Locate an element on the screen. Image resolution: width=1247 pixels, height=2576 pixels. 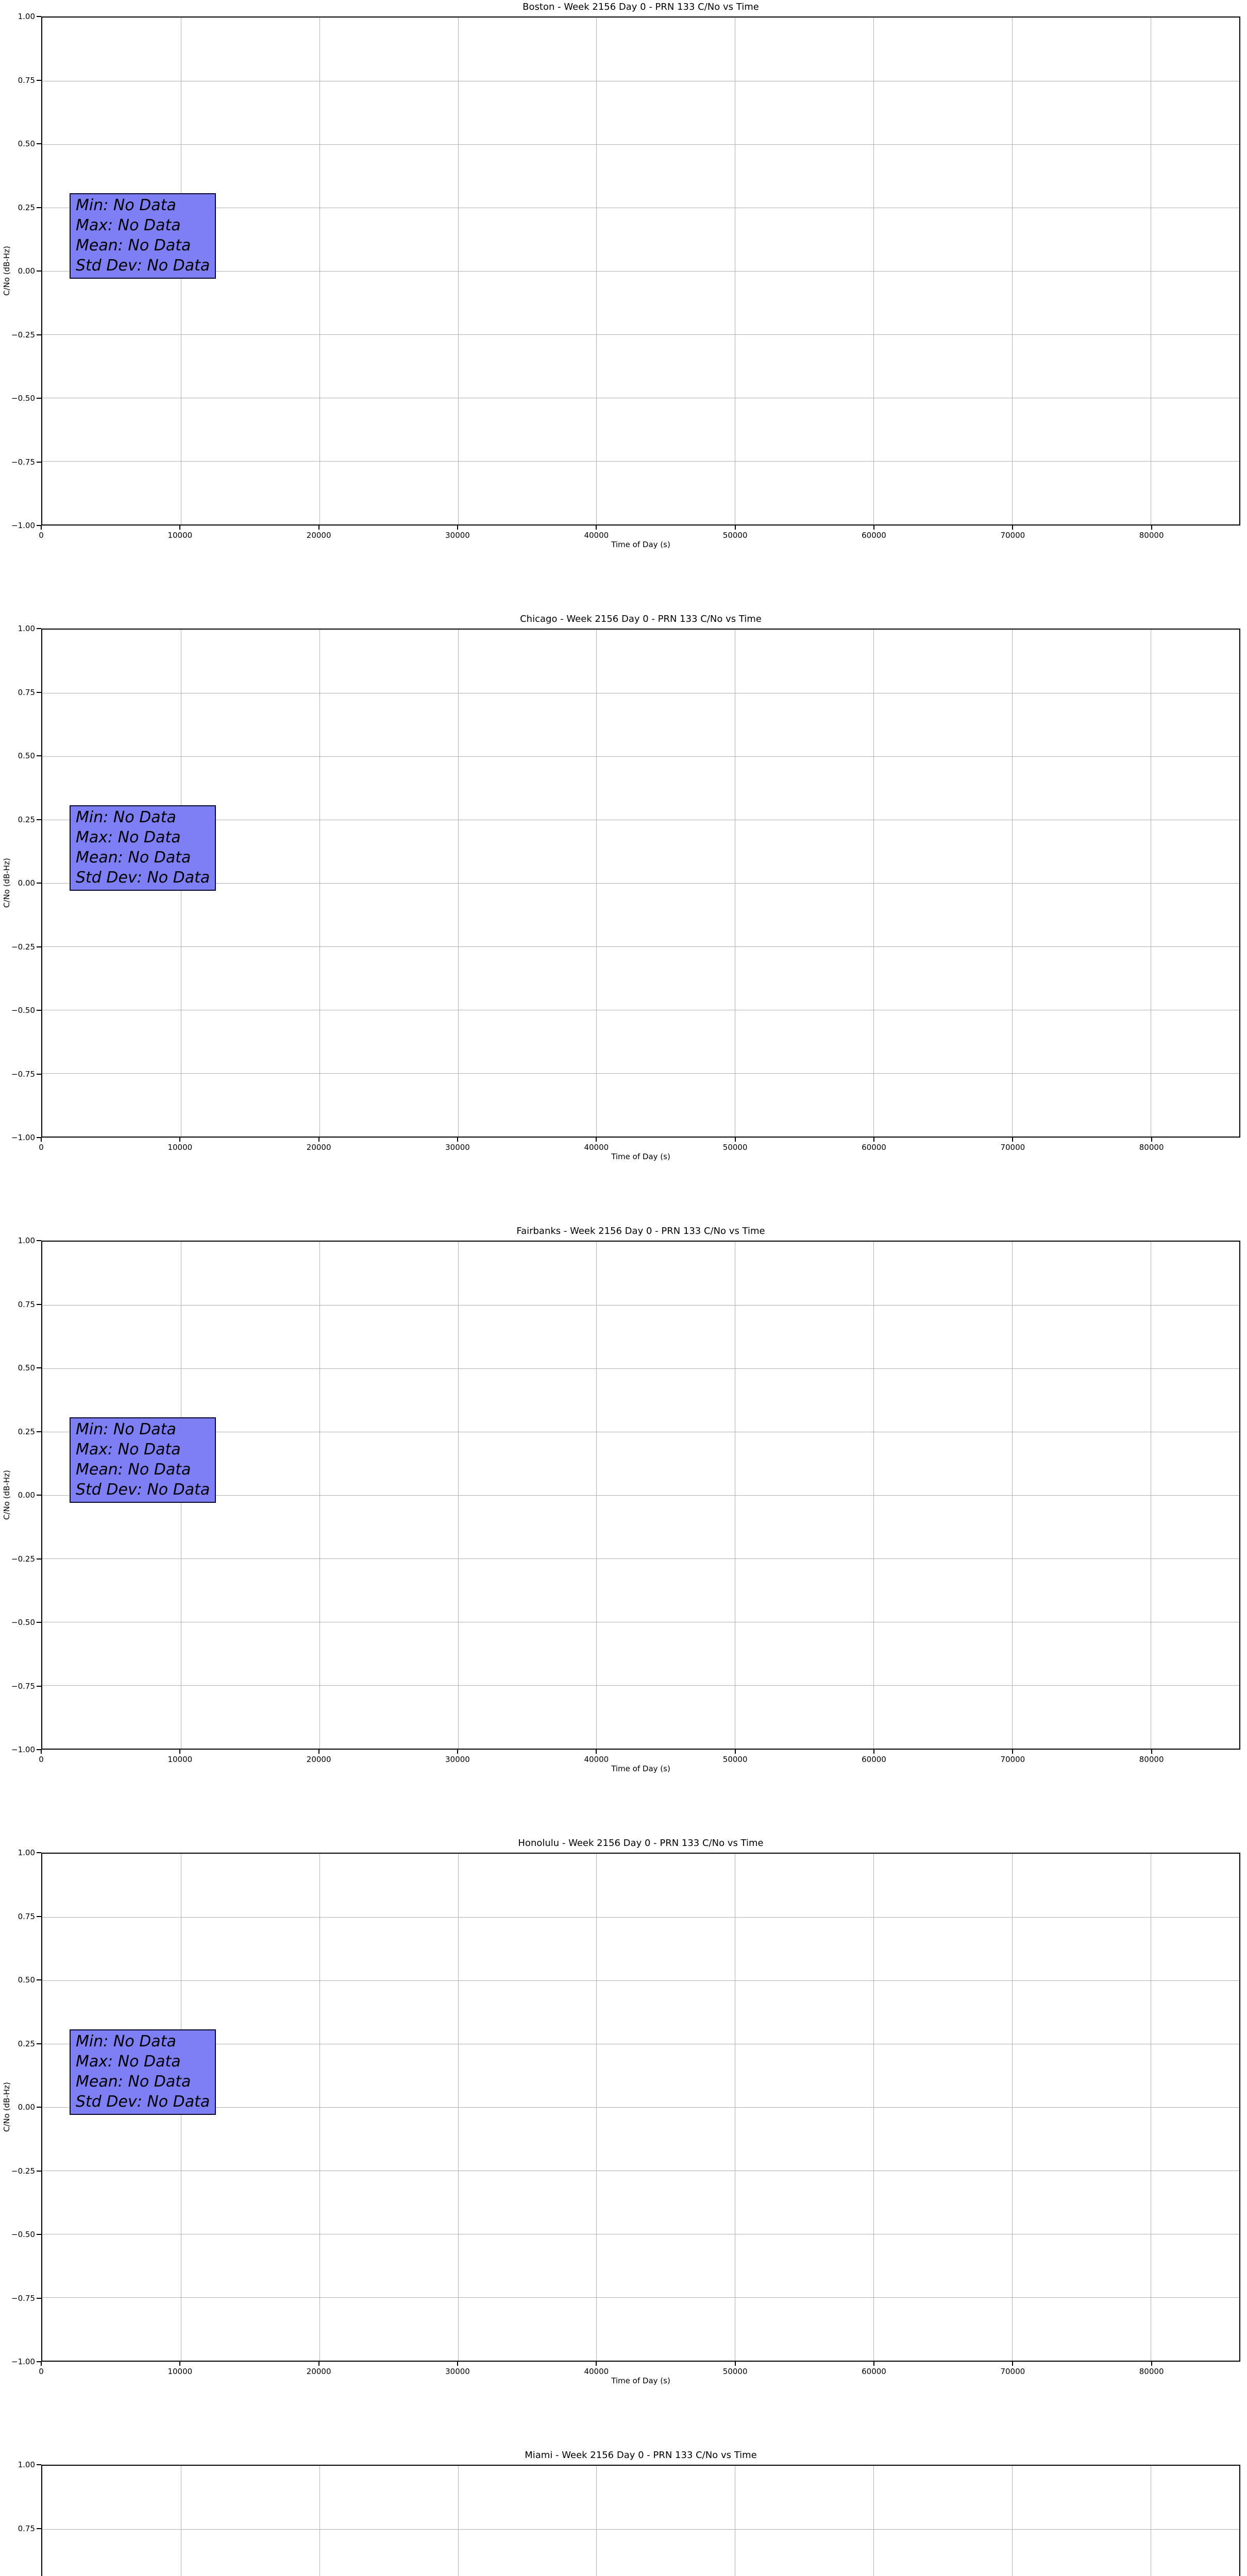
y-tick-label: 0.50 is located at coordinates (26, 755).